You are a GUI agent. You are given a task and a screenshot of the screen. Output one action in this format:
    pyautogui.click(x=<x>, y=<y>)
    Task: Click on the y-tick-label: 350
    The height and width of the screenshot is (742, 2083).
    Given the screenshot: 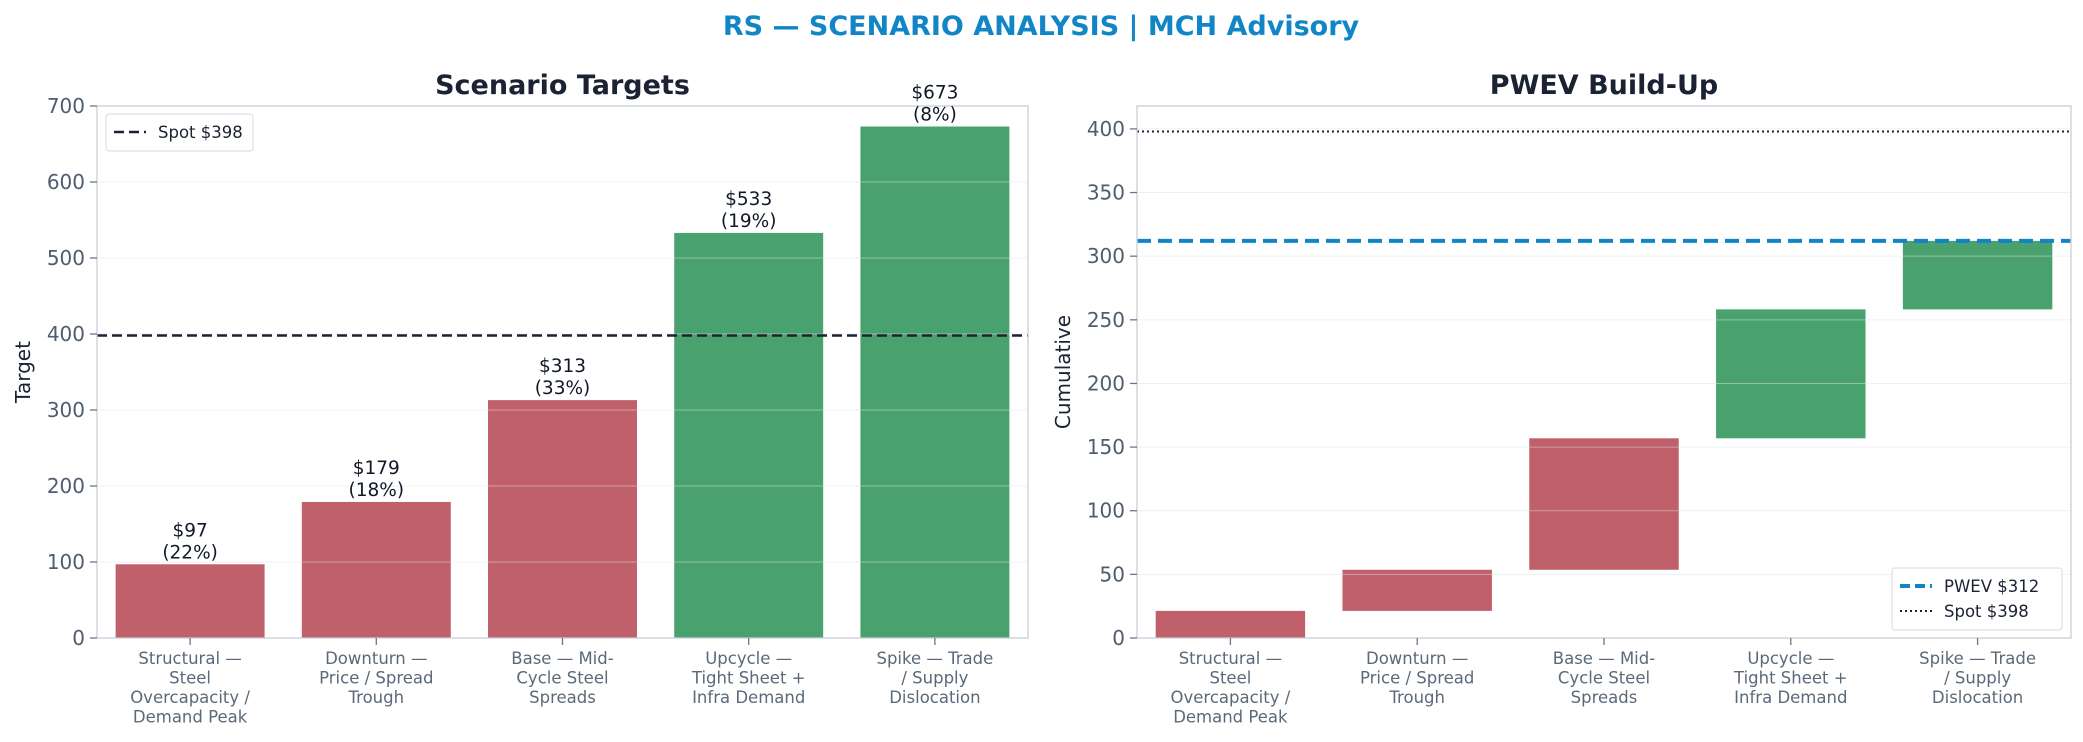 What is the action you would take?
    pyautogui.click(x=1106, y=193)
    